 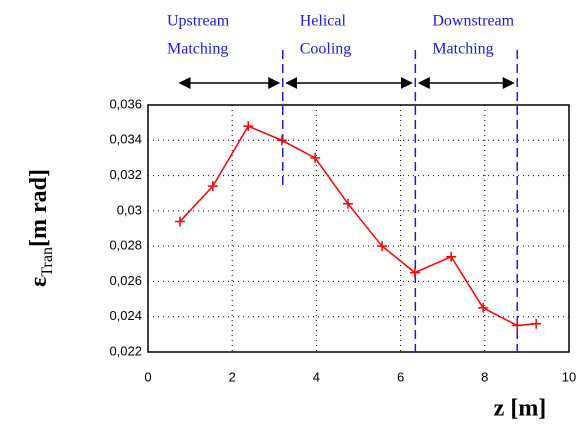 I want to click on y-label-unit: [m rad], so click(x=39, y=208).